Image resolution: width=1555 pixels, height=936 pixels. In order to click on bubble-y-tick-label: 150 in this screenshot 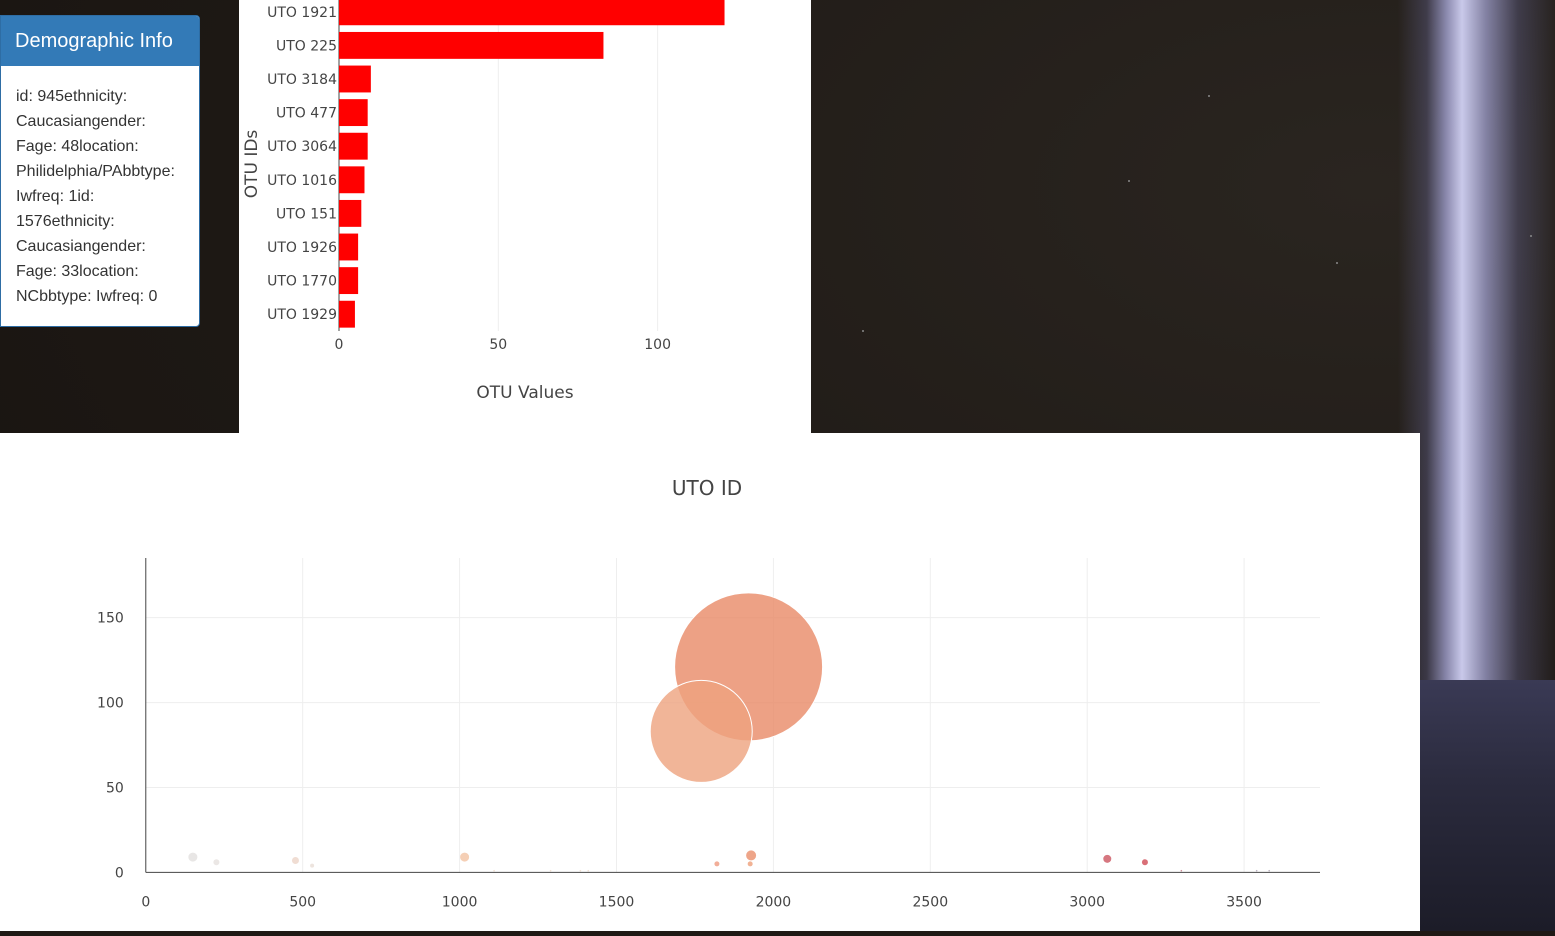, I will do `click(110, 619)`.